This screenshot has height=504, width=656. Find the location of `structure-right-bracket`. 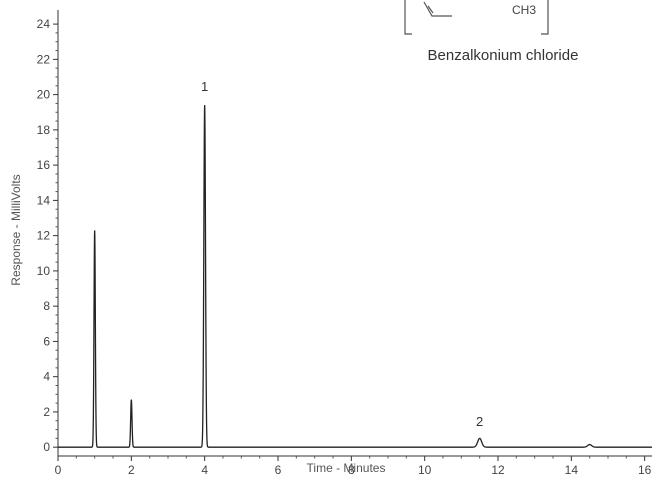

structure-right-bracket is located at coordinates (545, 17).